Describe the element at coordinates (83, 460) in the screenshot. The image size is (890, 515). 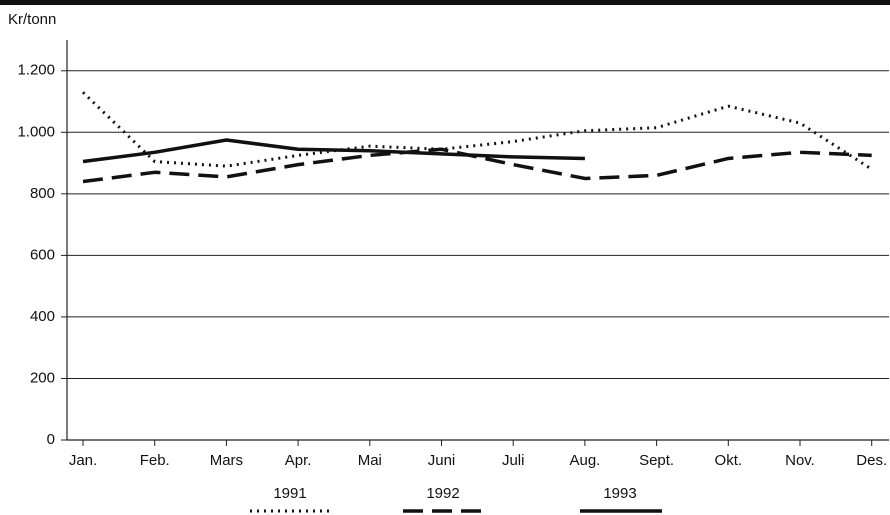
I see `x-tick-label: Jan.` at that location.